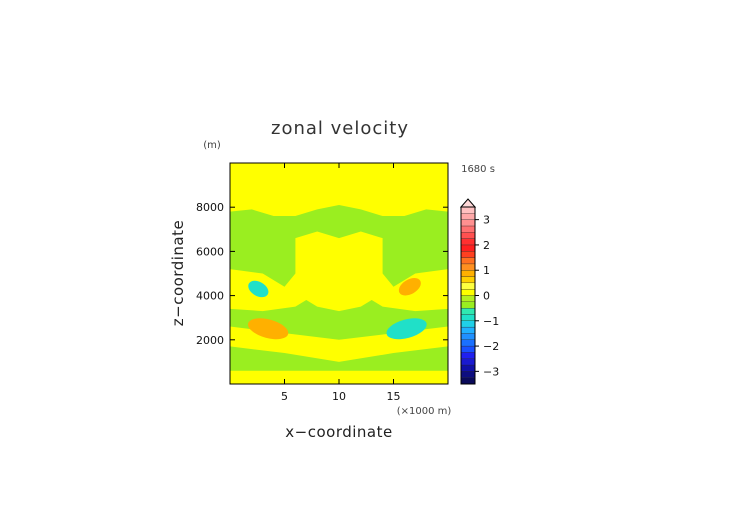  Describe the element at coordinates (210, 340) in the screenshot. I see `y-tick-label: 2000` at that location.